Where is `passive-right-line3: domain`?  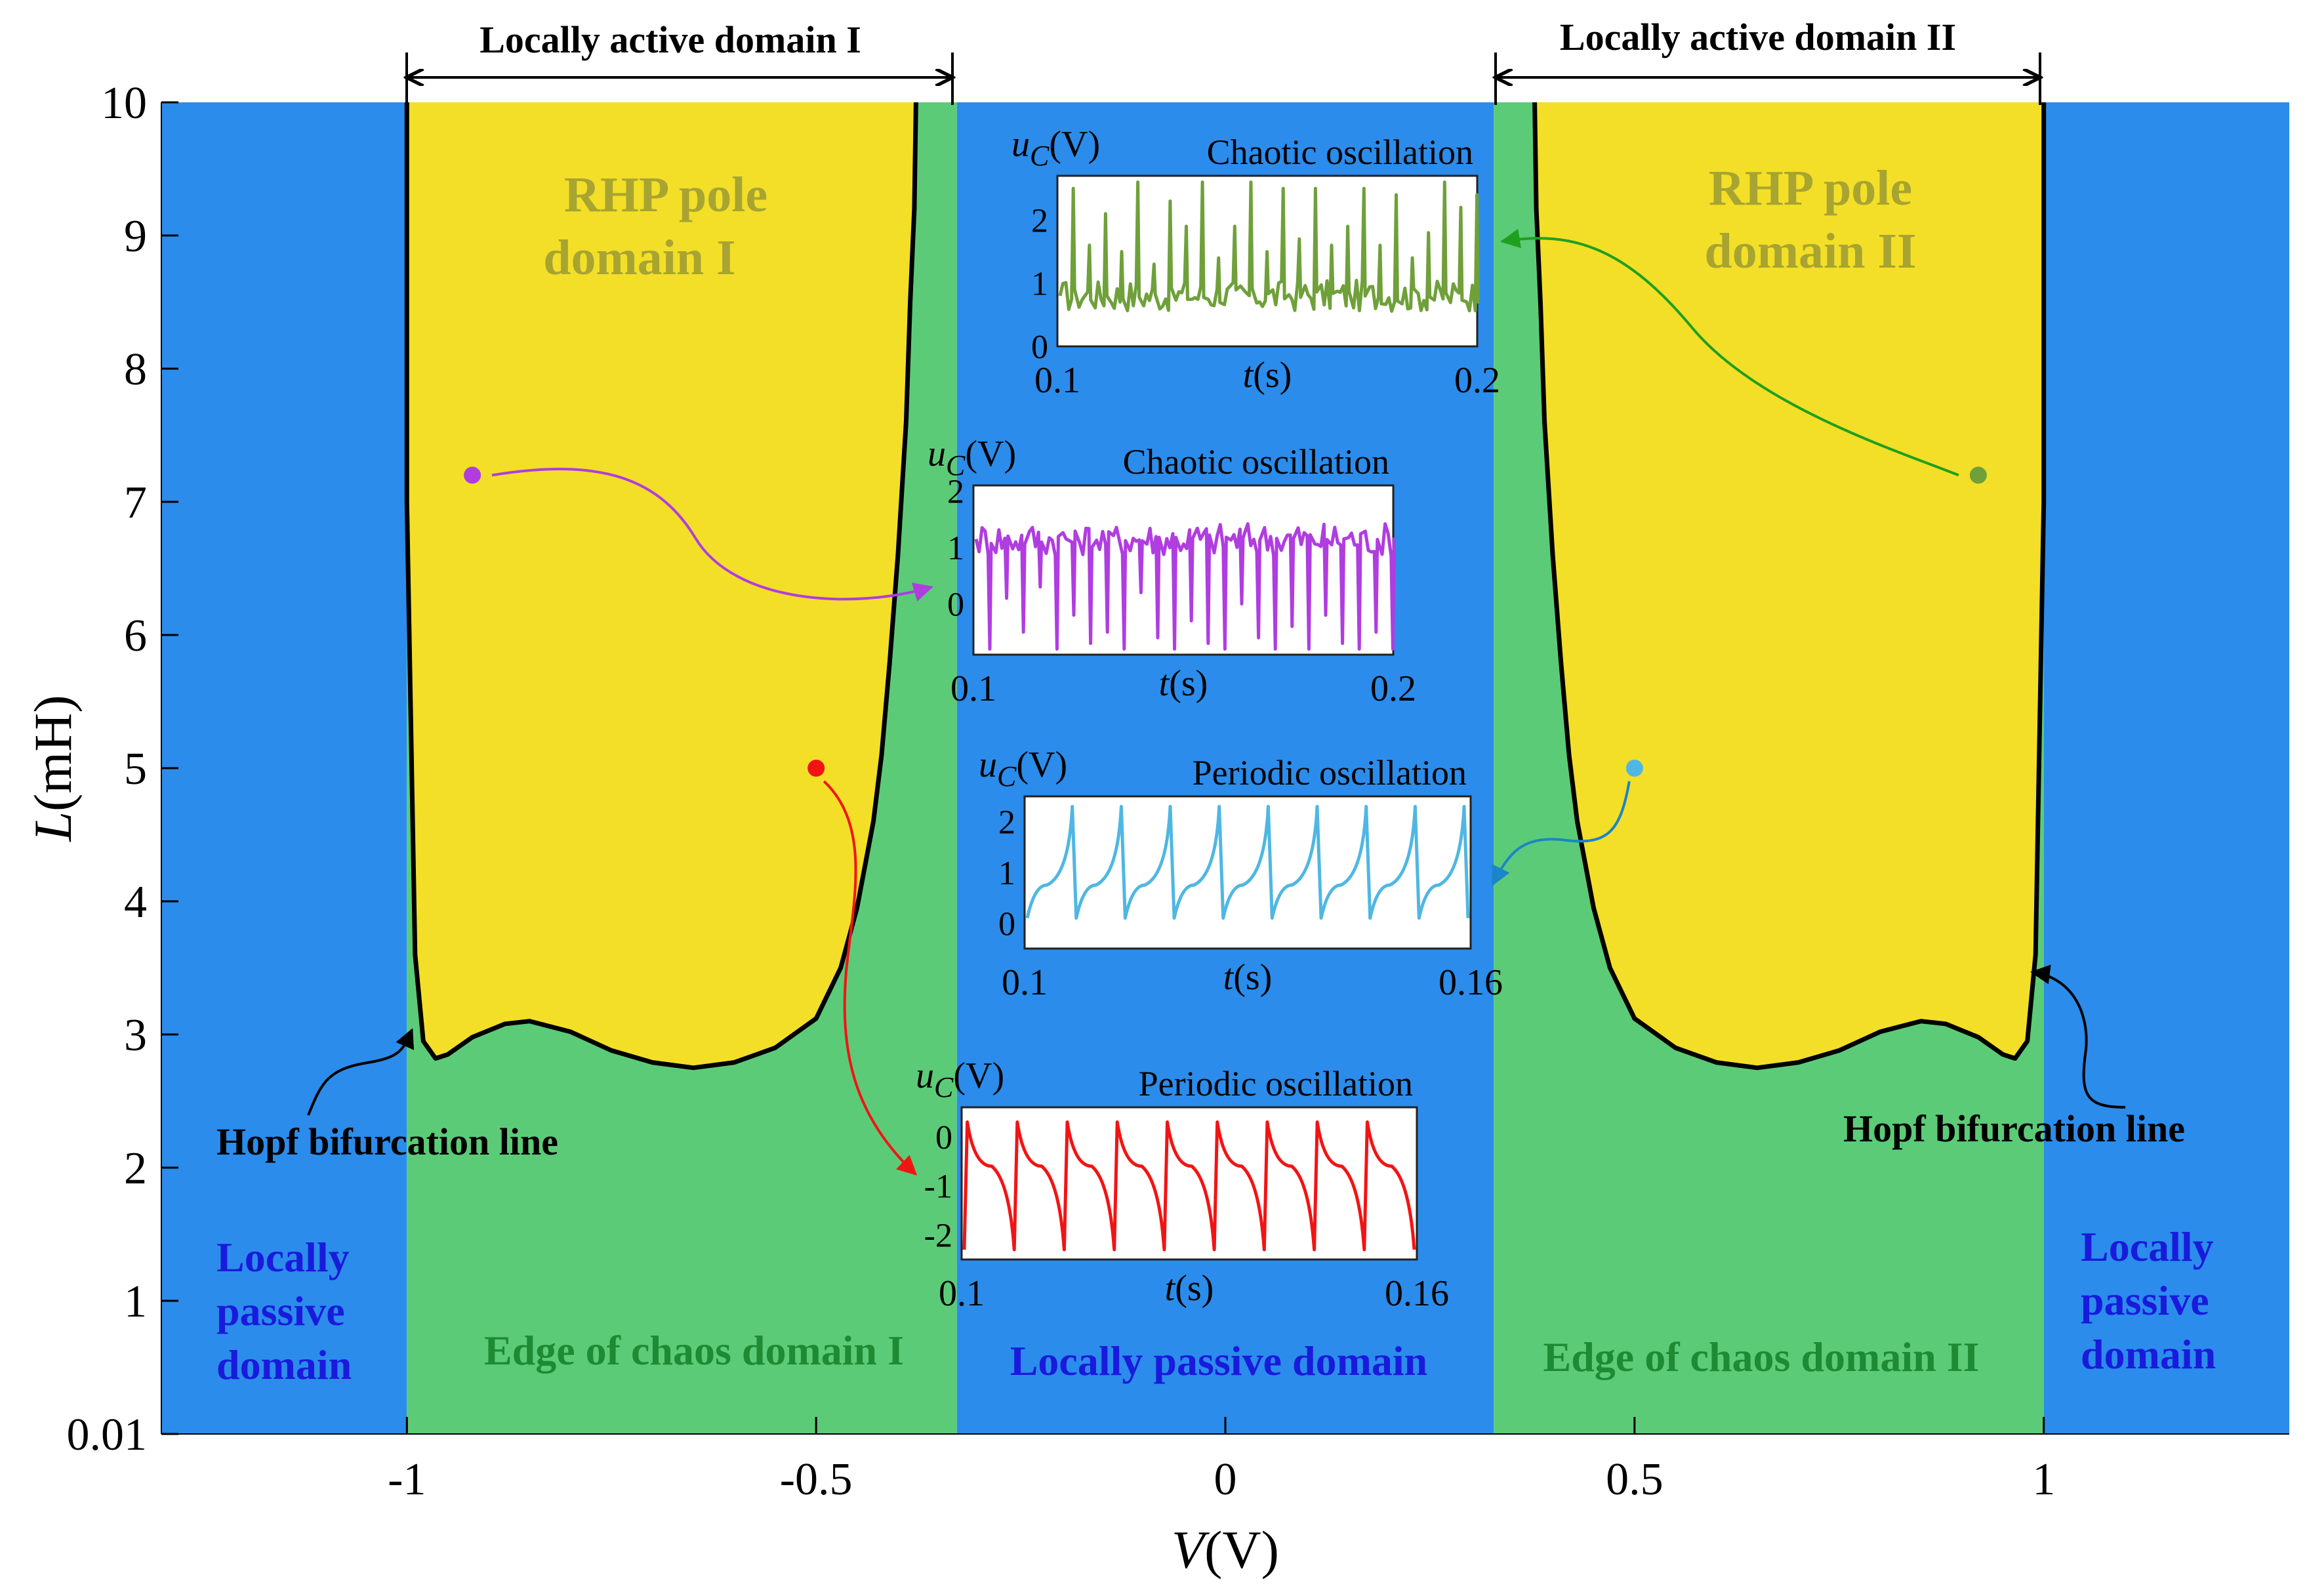
passive-right-line3: domain is located at coordinates (2148, 1354).